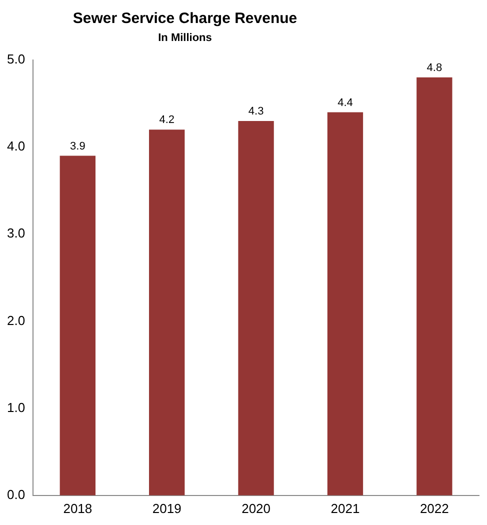 The height and width of the screenshot is (525, 487). Describe the element at coordinates (345, 508) in the screenshot. I see `x-tick-label: 2021` at that location.